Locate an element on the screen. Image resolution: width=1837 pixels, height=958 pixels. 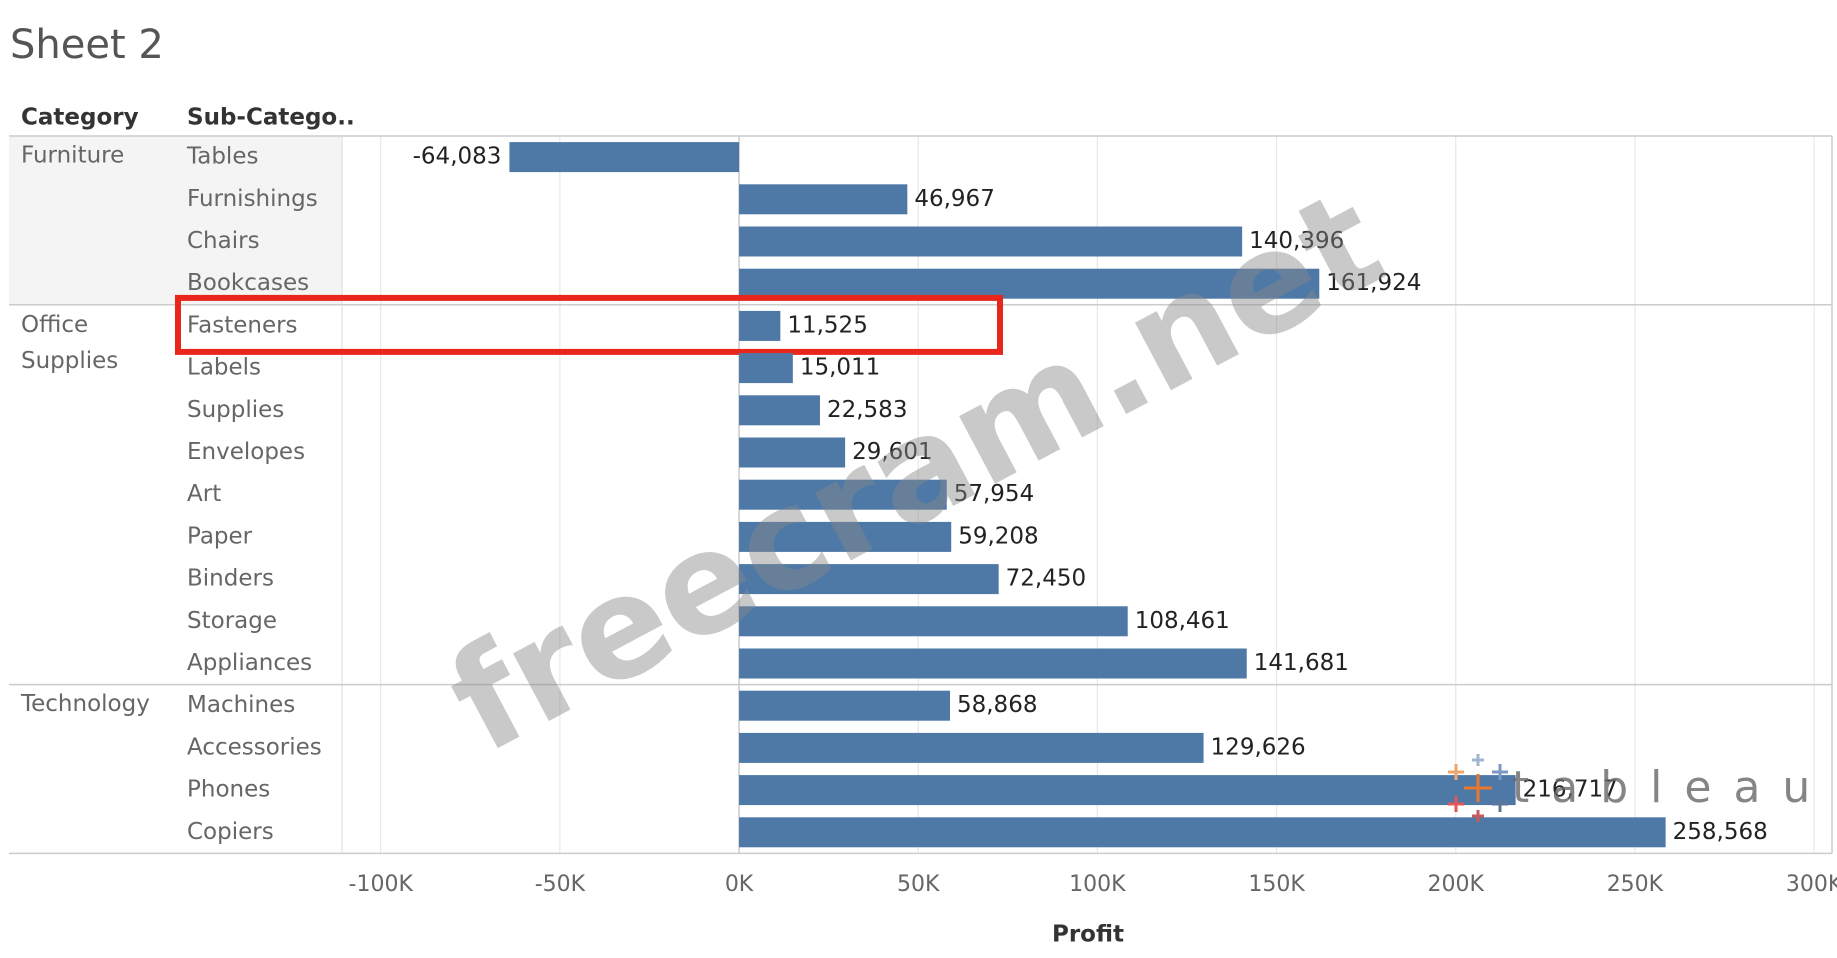
category-label: Furniture is located at coordinates (72, 156).